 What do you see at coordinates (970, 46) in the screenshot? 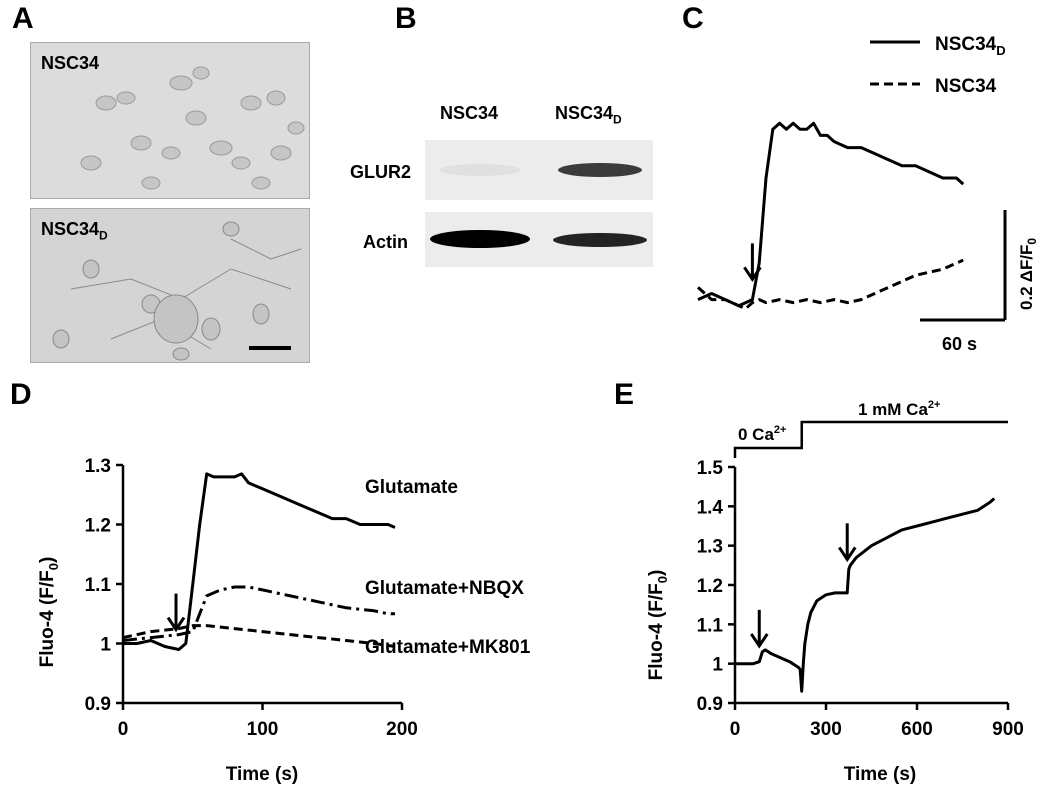
I see `legend-label-nsc34d: NSC34D` at bounding box center [970, 46].